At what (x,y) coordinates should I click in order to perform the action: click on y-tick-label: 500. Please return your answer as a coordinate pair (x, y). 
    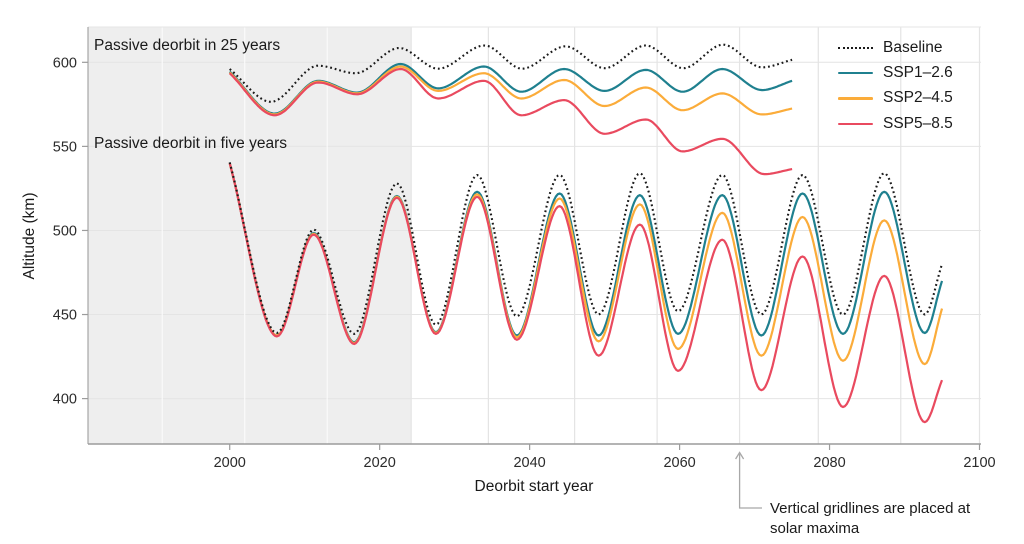
    Looking at the image, I should click on (65, 231).